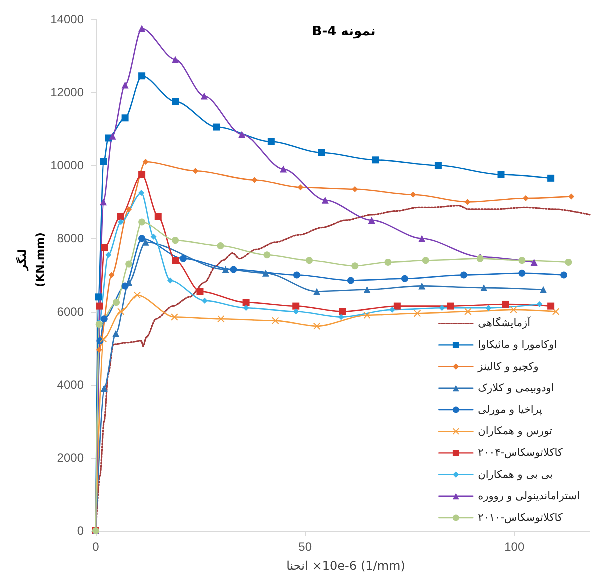 The height and width of the screenshot is (576, 592). Describe the element at coordinates (520, 453) in the screenshot. I see `legend-label: کاکلاتوسکاس-۲۰۰۴` at that location.